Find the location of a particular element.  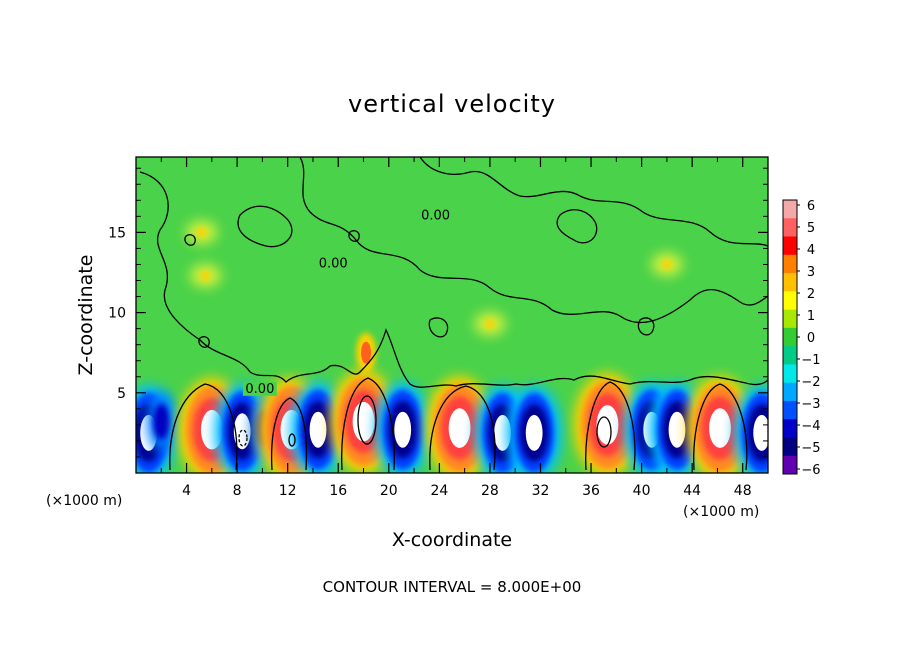

colorbar-tick-label: 0 is located at coordinates (811, 338).